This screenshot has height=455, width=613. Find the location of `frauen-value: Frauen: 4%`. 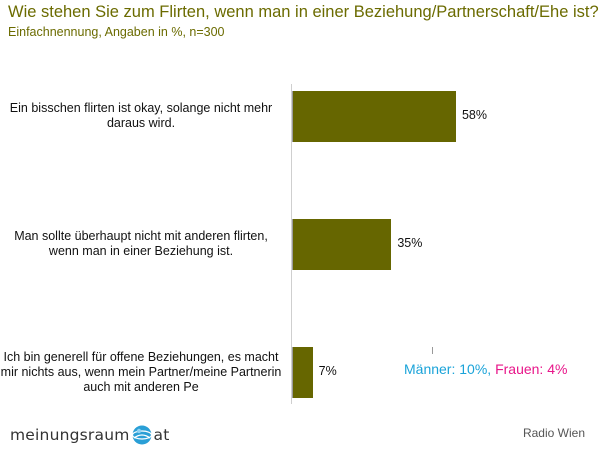

frauen-value: Frauen: 4% is located at coordinates (531, 369).